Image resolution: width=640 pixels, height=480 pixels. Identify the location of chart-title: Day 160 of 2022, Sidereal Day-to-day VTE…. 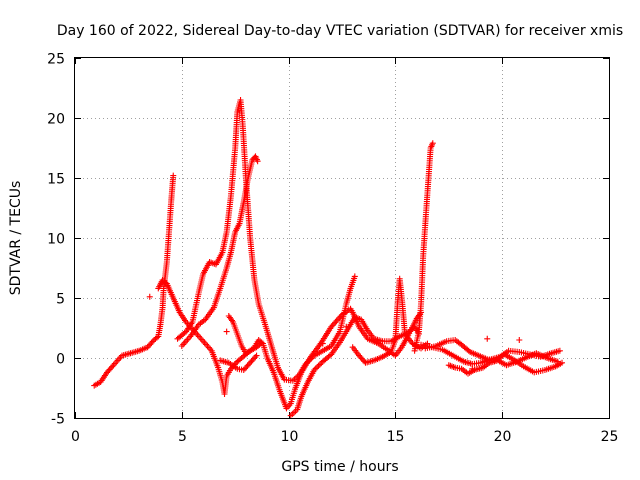
(340, 31).